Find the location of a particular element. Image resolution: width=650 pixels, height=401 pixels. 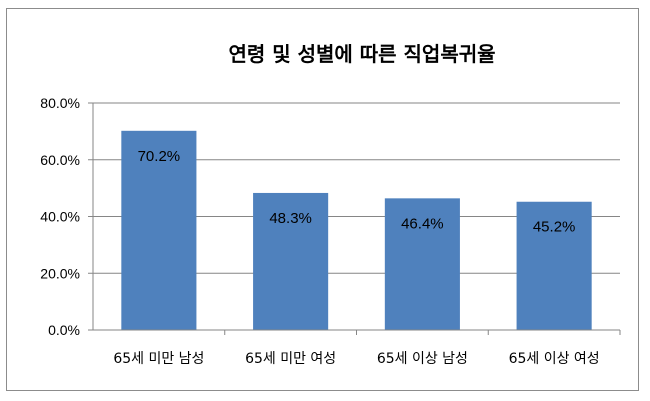

y-axis: 0.0% 20.0% 40.0% 60.0% 80.0% is located at coordinates (67, 216).